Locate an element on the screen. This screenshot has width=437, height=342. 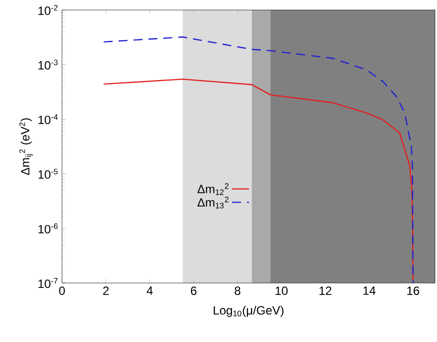
y-axis-title: Δm$_{ij}$$^{2}$ (eV$^{2}$) is located at coordinates (26, 147).